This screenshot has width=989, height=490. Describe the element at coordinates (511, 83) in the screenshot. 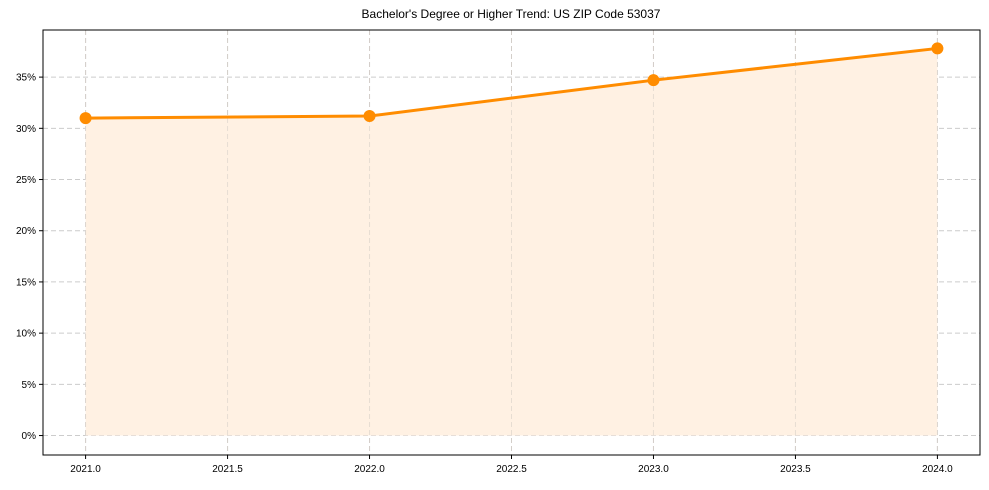

I see `data-line` at that location.